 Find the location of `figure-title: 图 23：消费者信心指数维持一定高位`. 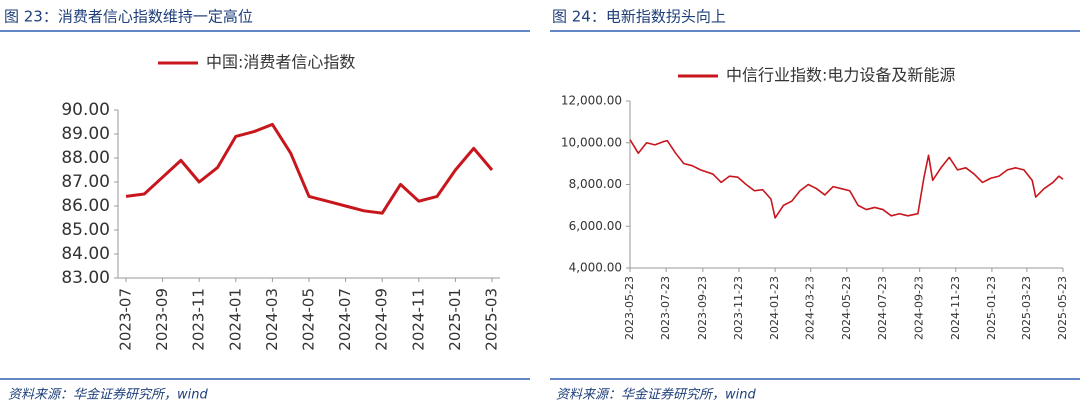

figure-title: 图 23：消费者信心指数维持一定高位 is located at coordinates (128, 17).